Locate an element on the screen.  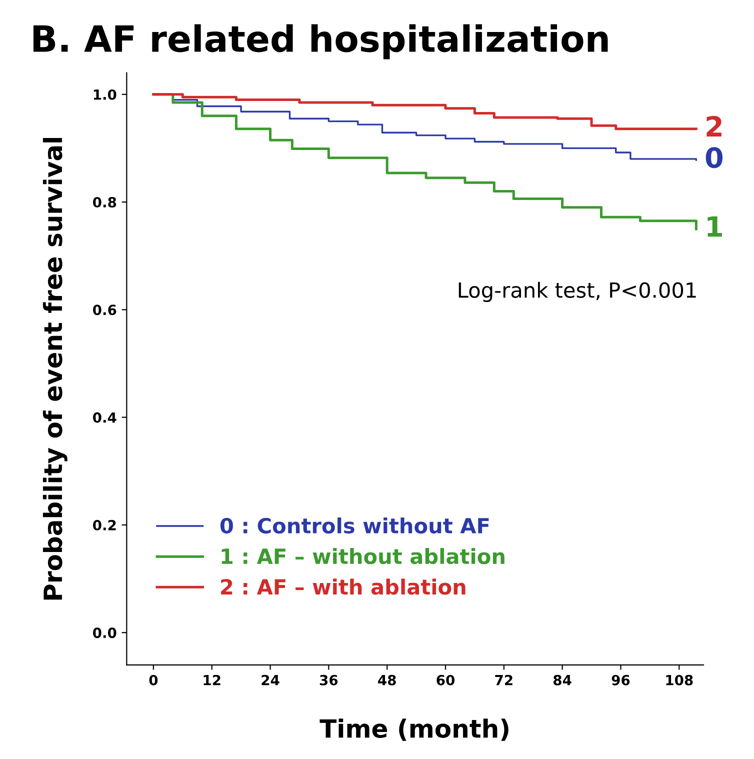
text: 0 is located at coordinates (714, 157).